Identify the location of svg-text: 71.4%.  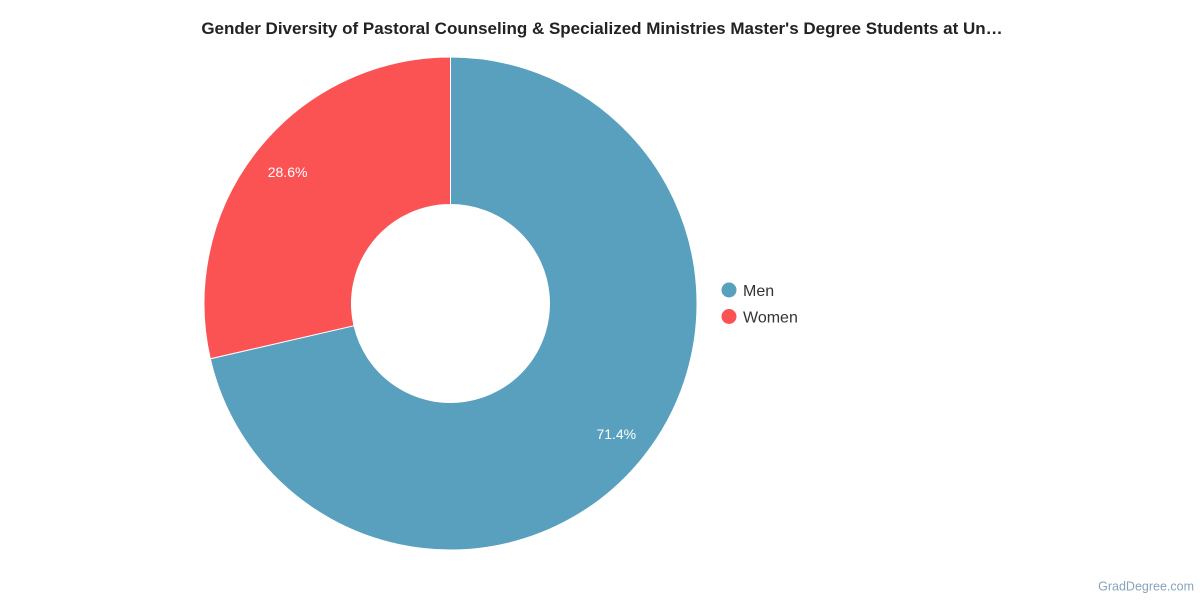
(616, 434).